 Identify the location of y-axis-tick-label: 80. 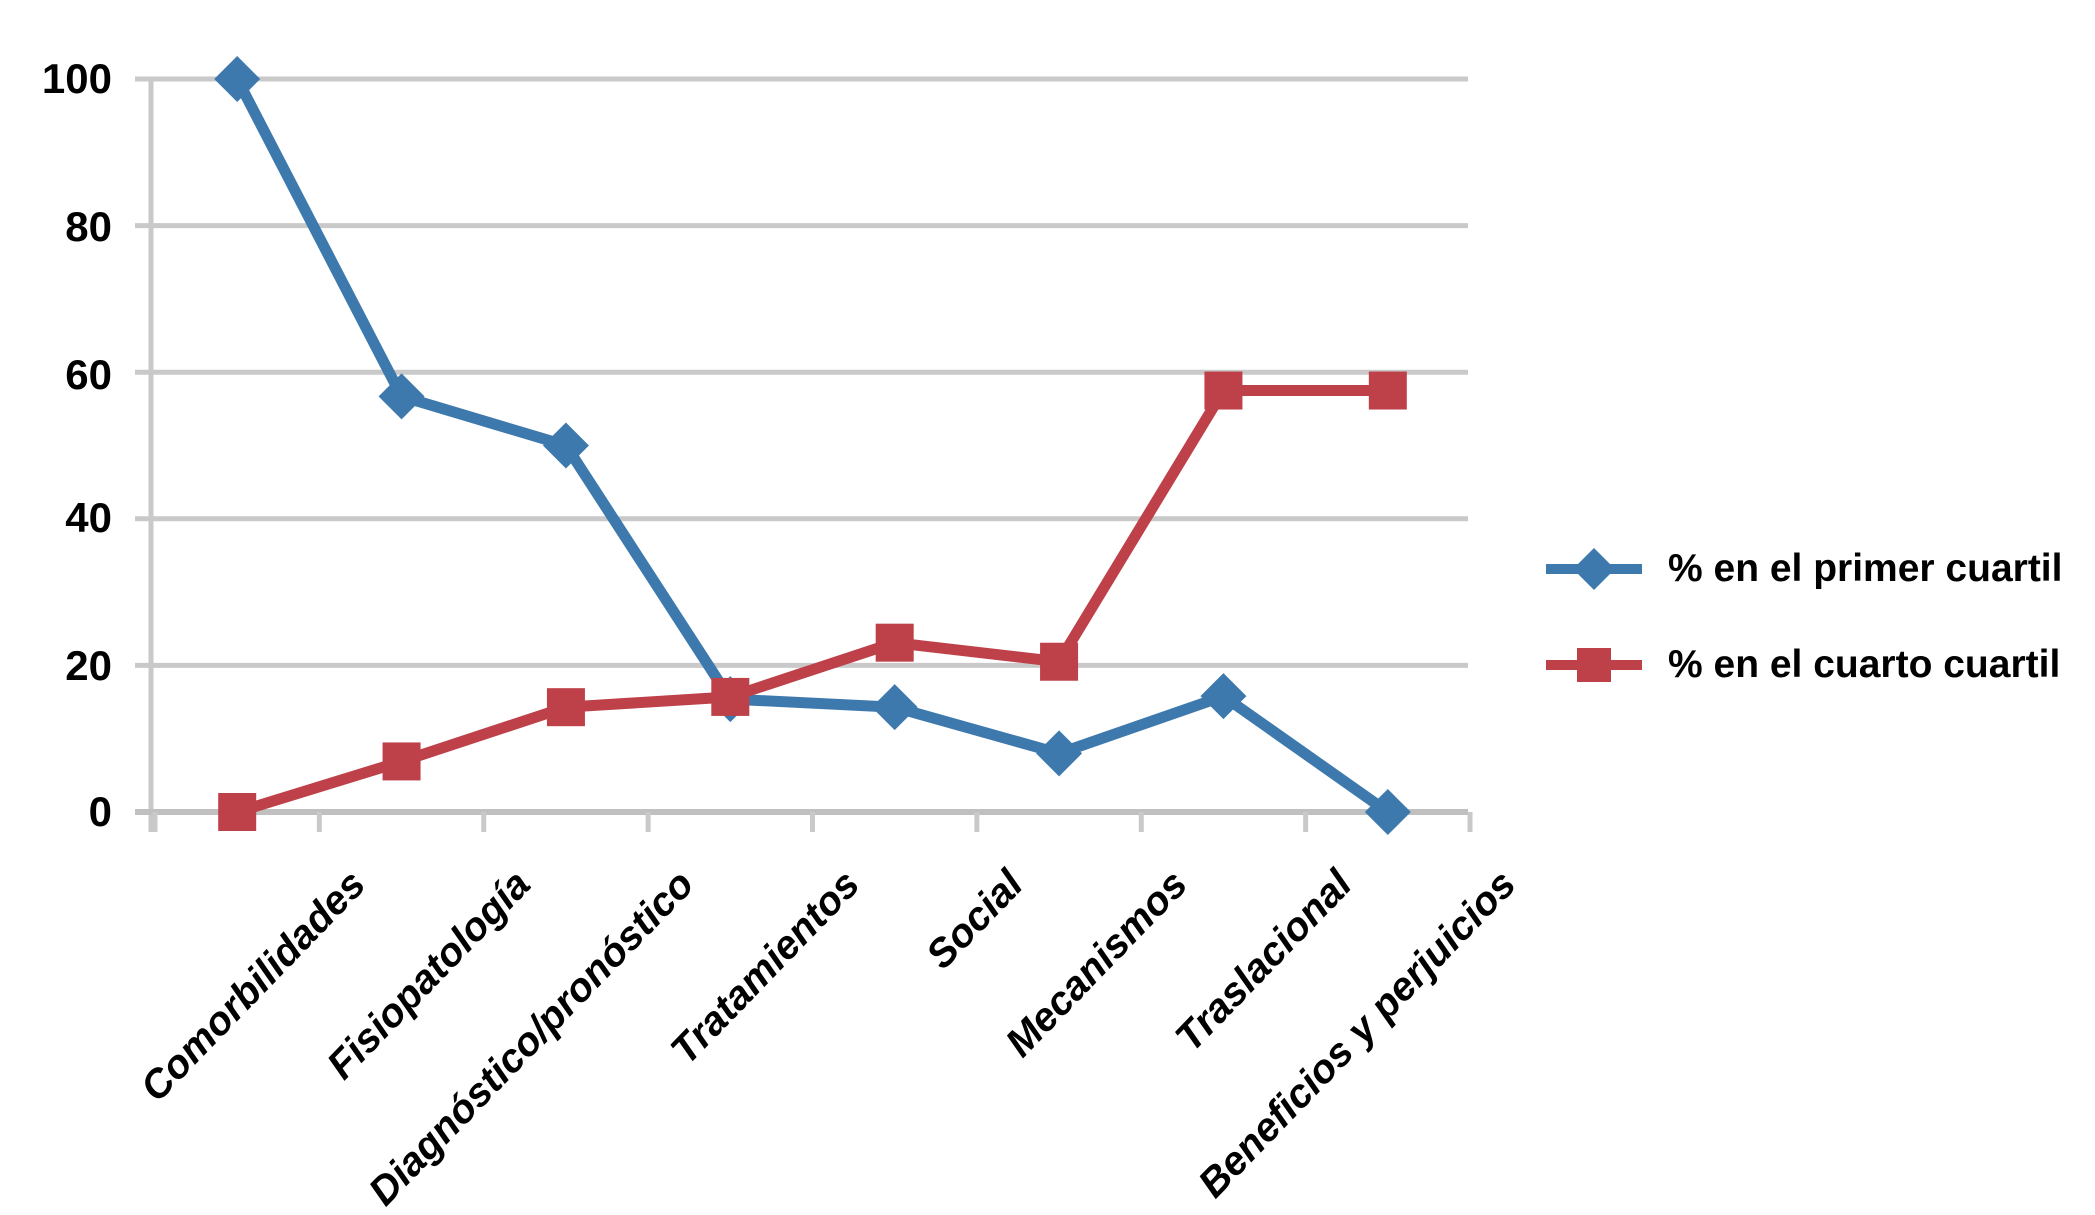
(88, 226).